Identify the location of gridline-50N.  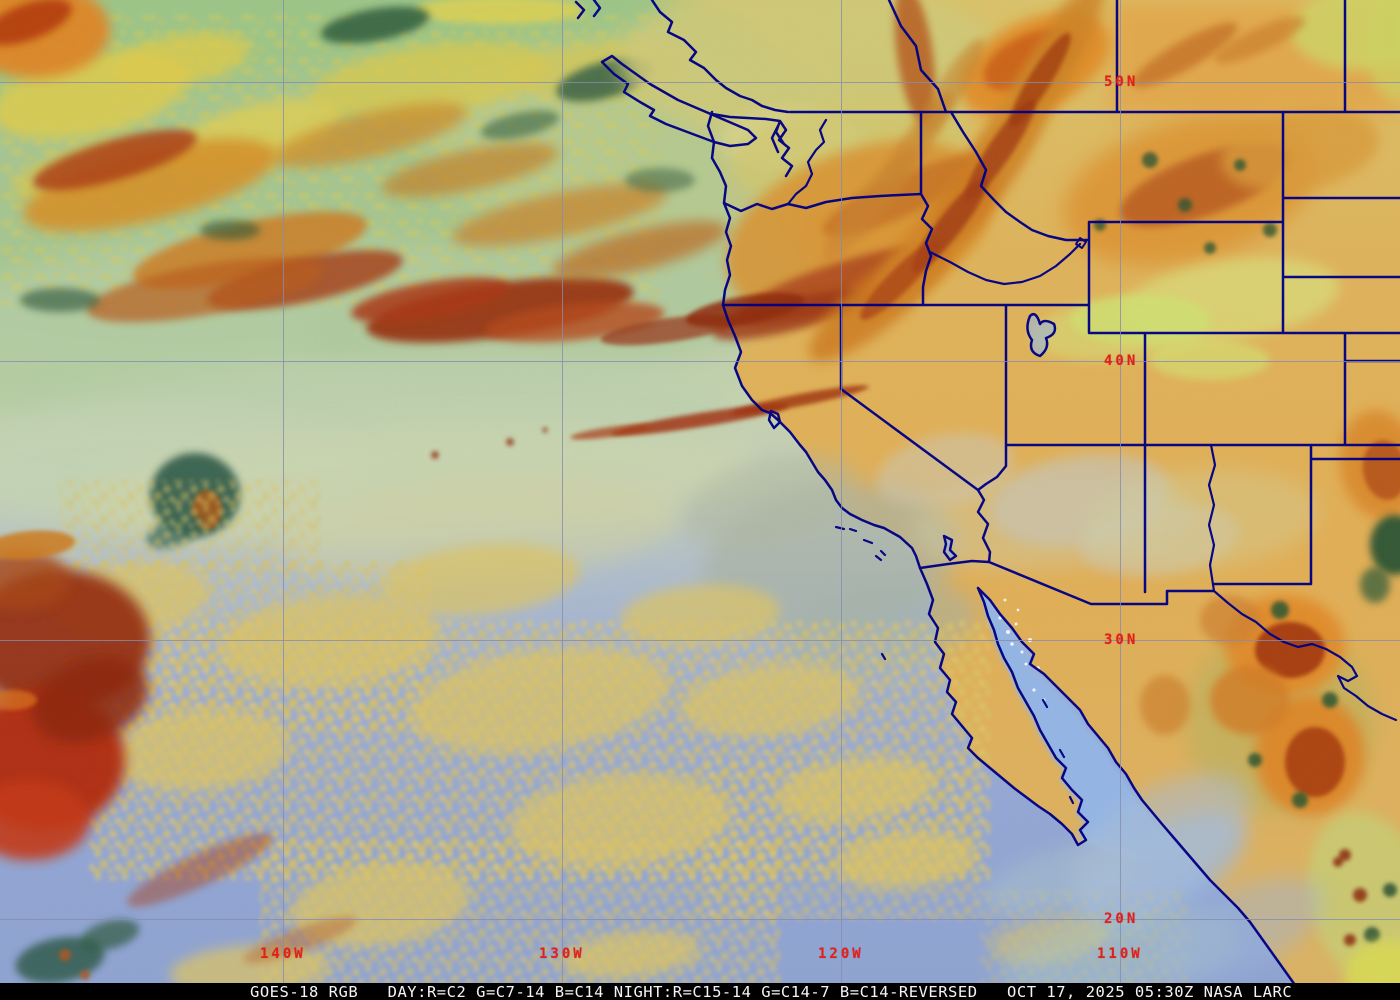
(700, 82).